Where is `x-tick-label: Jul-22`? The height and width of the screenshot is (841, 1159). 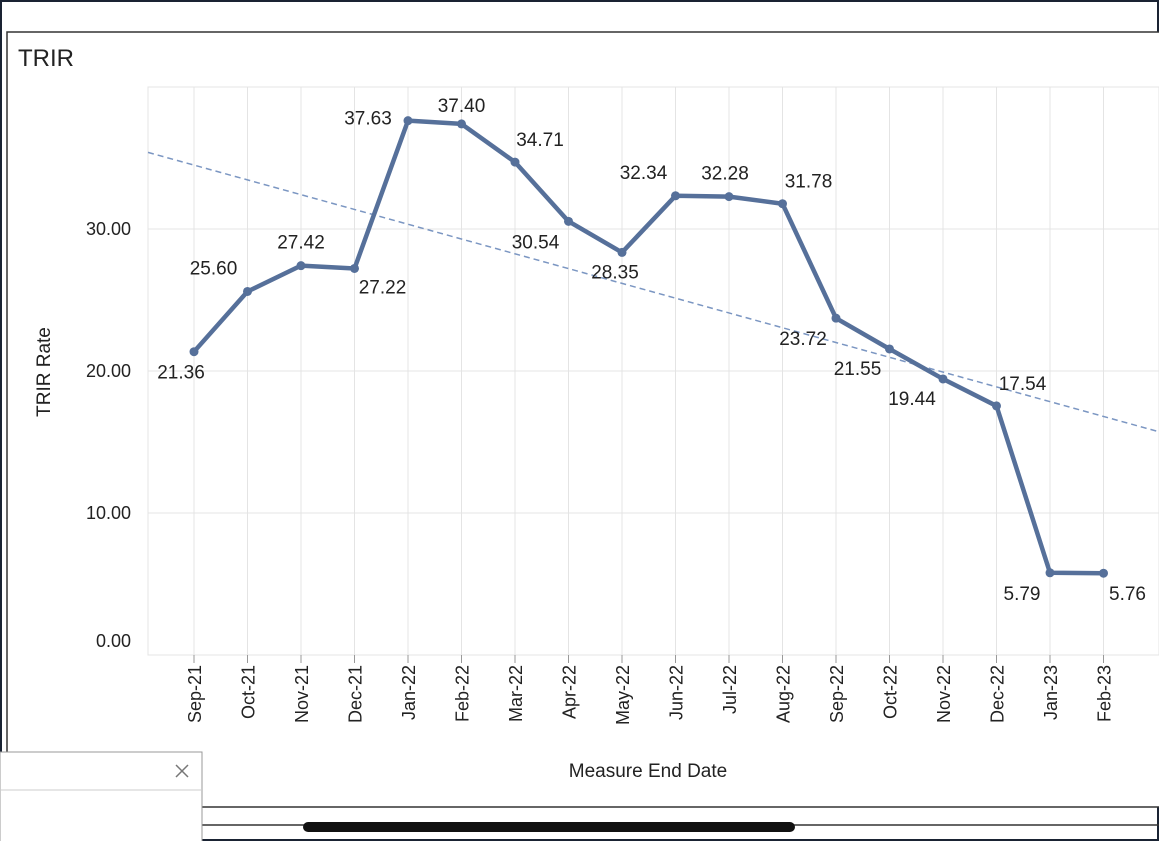
x-tick-label: Jul-22 is located at coordinates (730, 689).